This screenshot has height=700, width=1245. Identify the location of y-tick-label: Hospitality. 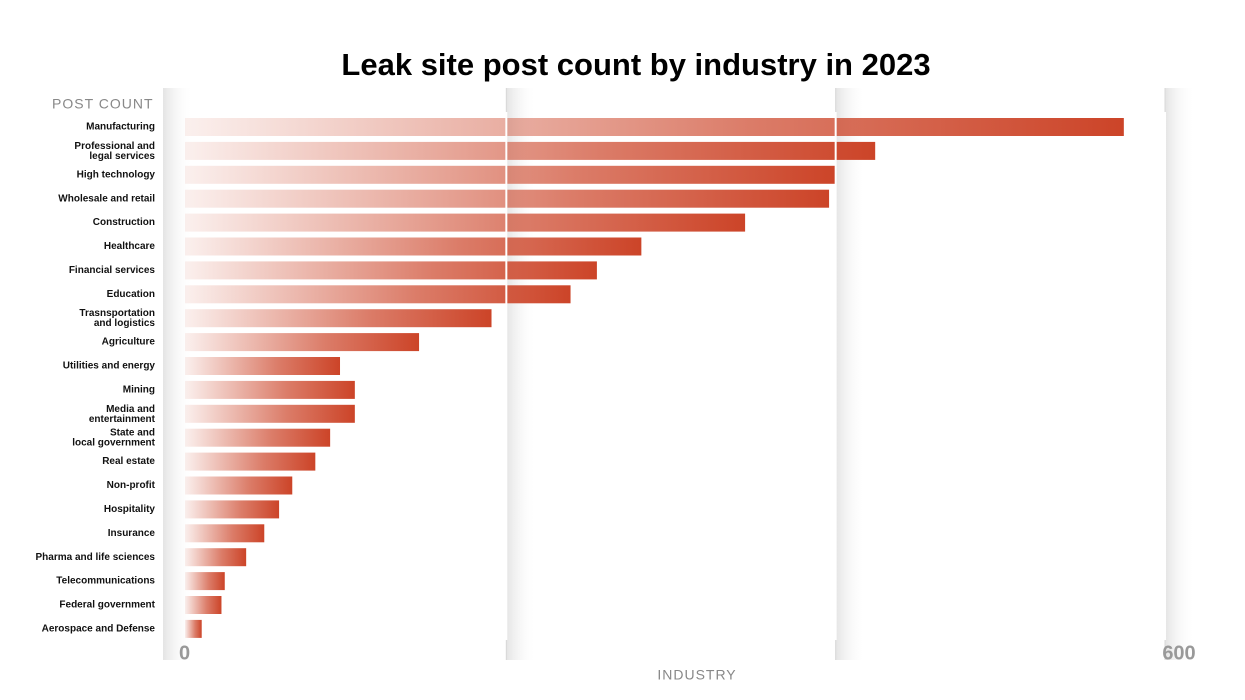
(130, 509).